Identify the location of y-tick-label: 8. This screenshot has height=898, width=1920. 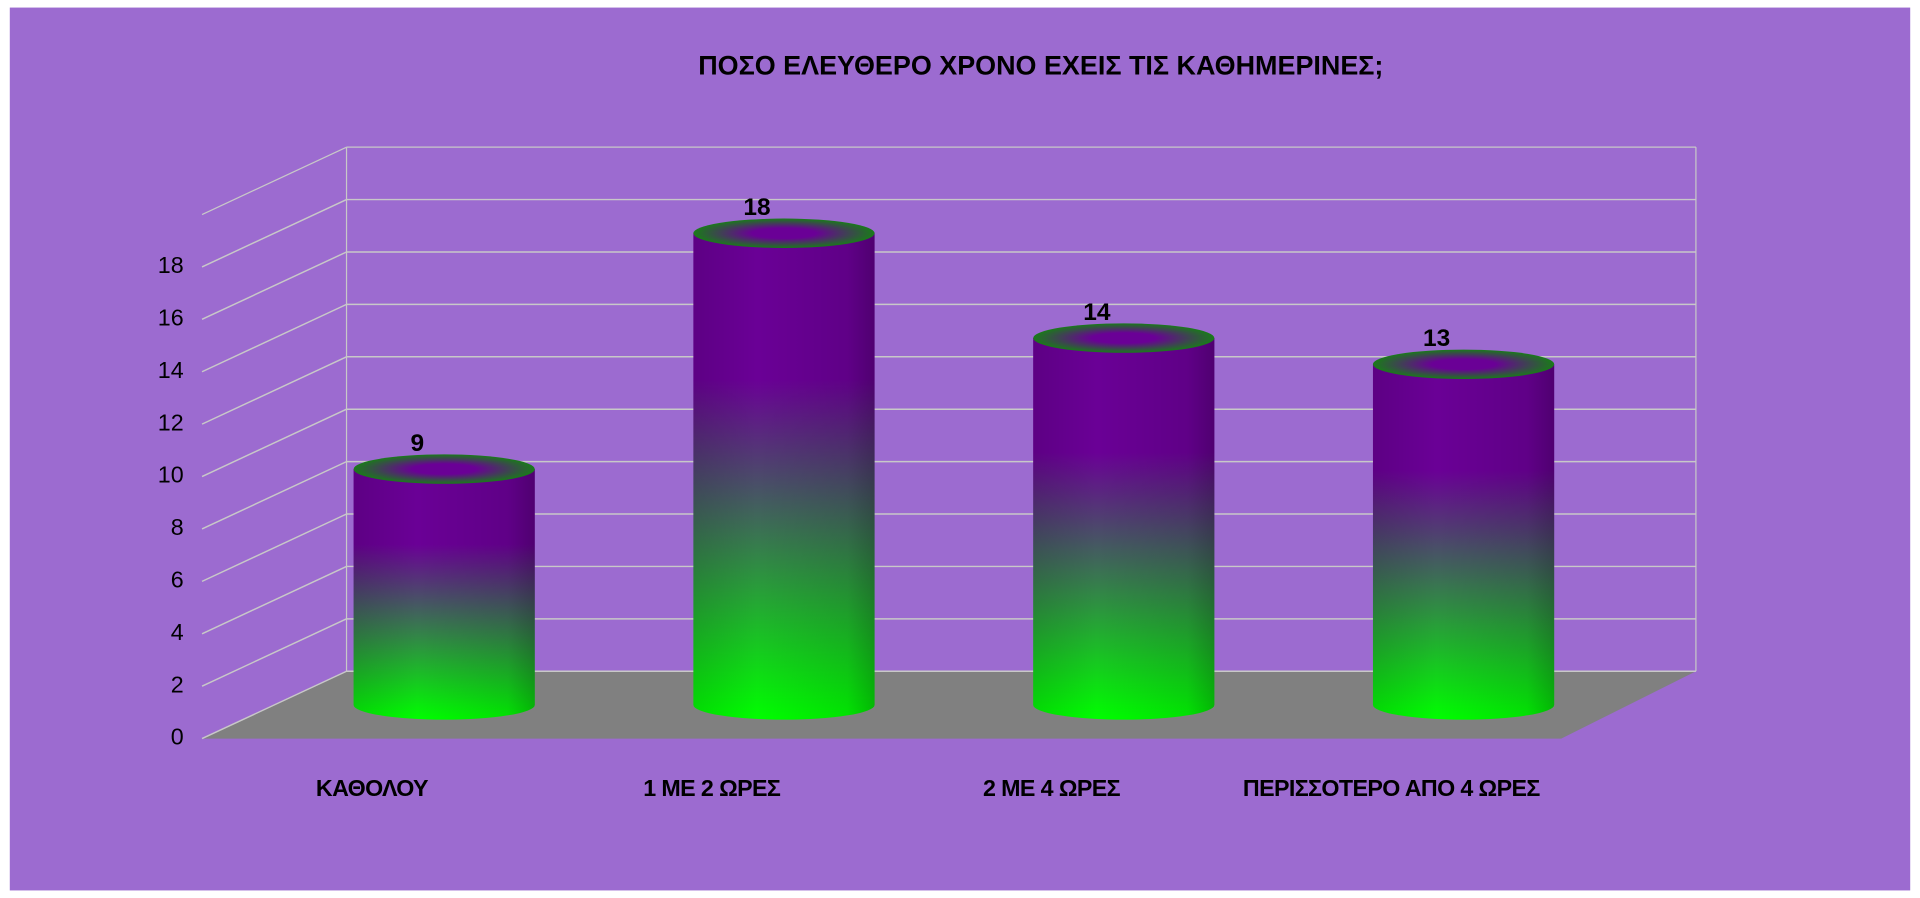
(177, 527).